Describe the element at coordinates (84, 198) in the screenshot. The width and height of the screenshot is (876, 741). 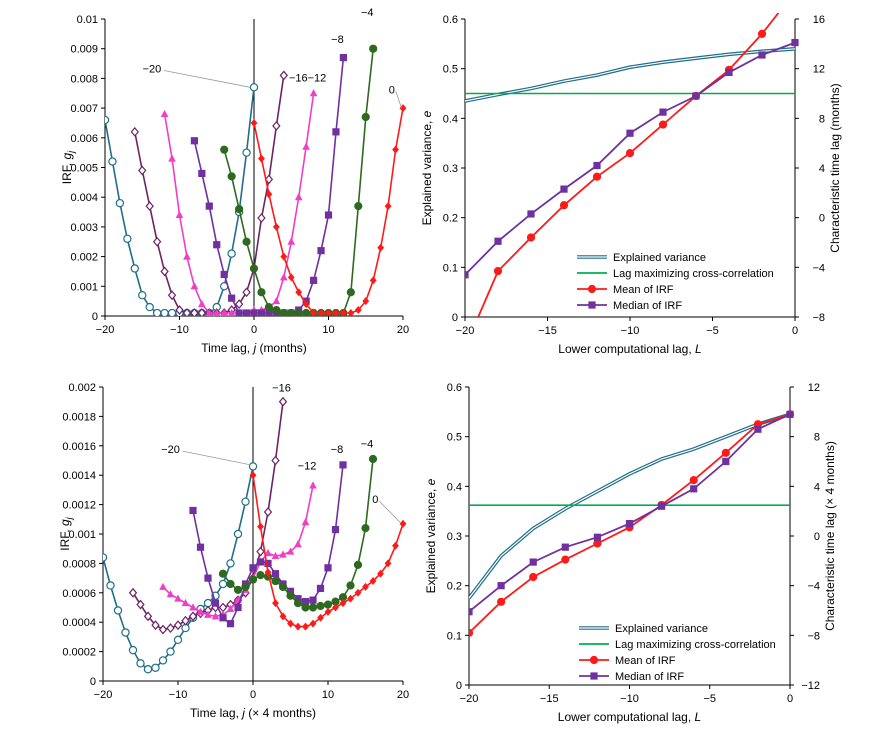
I see `y-tick-label: 0.004` at that location.